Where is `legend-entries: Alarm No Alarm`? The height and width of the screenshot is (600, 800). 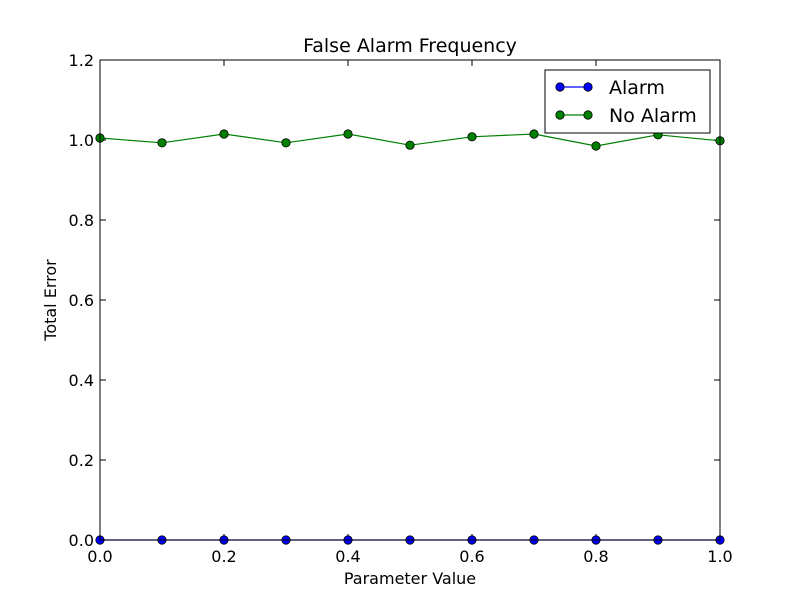
legend-entries: Alarm No Alarm is located at coordinates (626, 102).